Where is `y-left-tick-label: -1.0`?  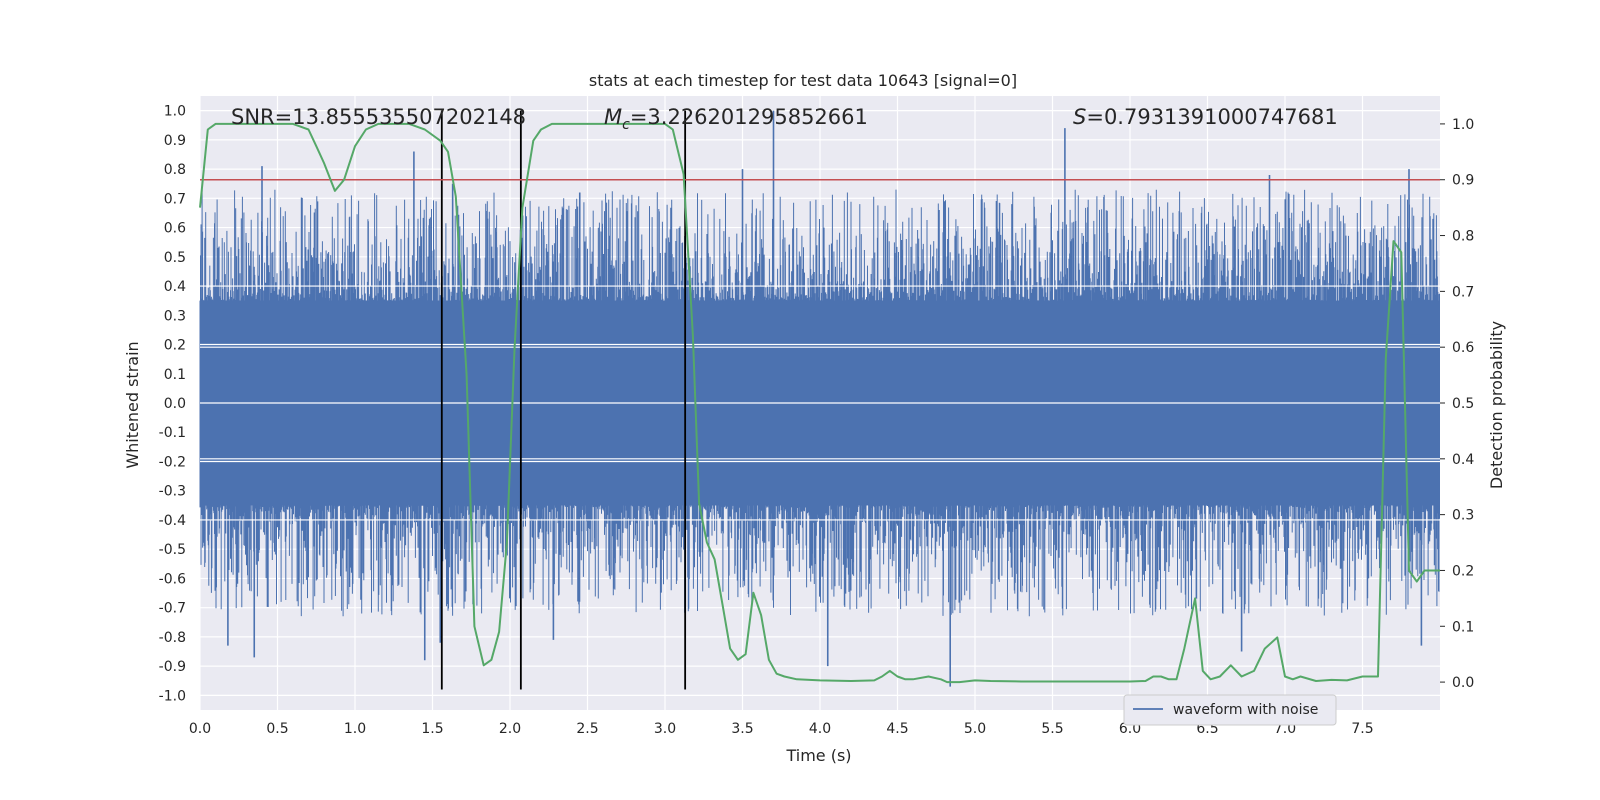
y-left-tick-label: -1.0 is located at coordinates (172, 696).